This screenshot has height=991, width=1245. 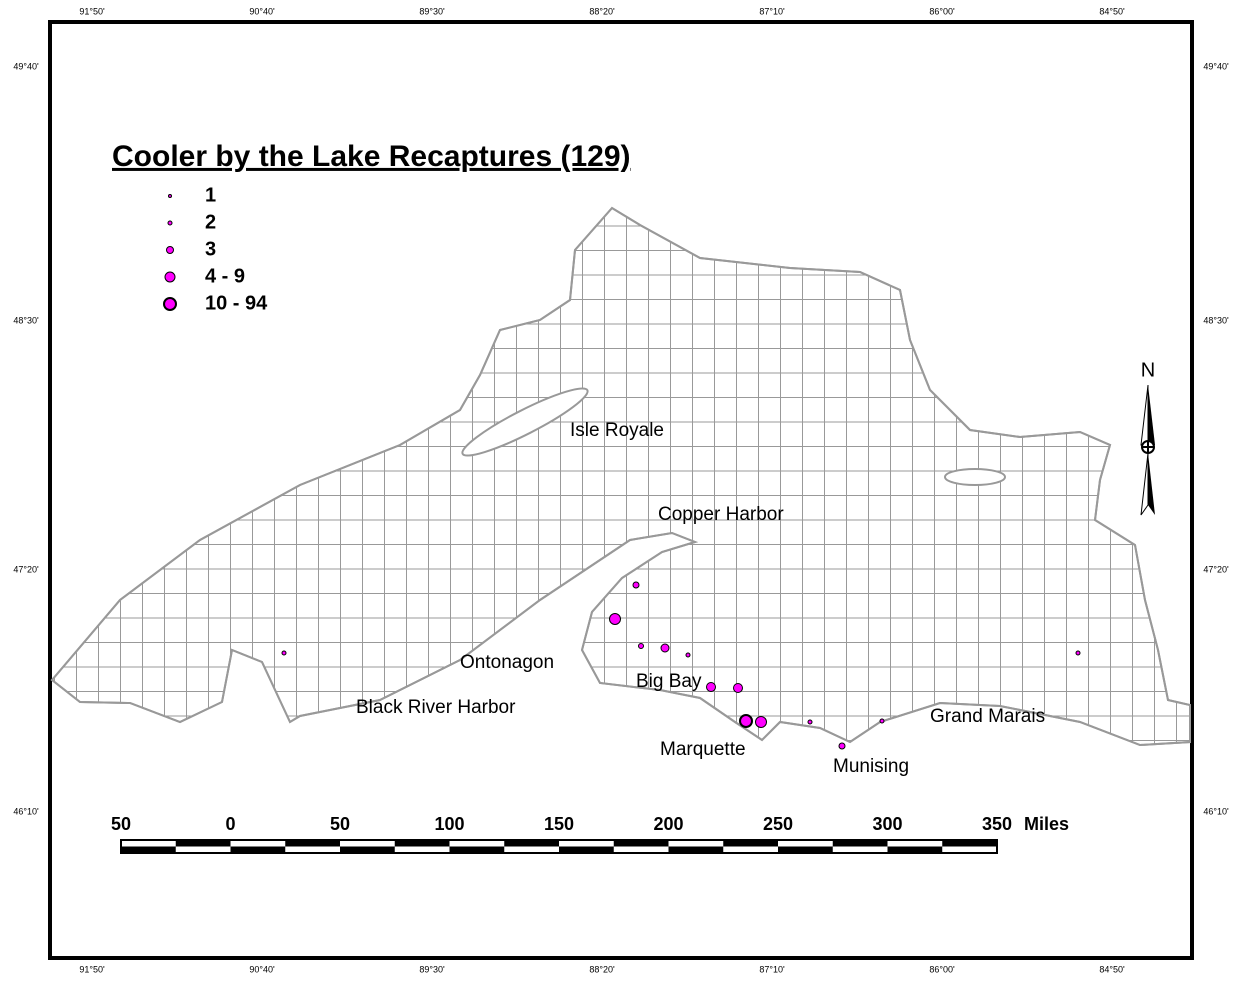 What do you see at coordinates (1046, 824) in the screenshot?
I see `scale-unit: Miles` at bounding box center [1046, 824].